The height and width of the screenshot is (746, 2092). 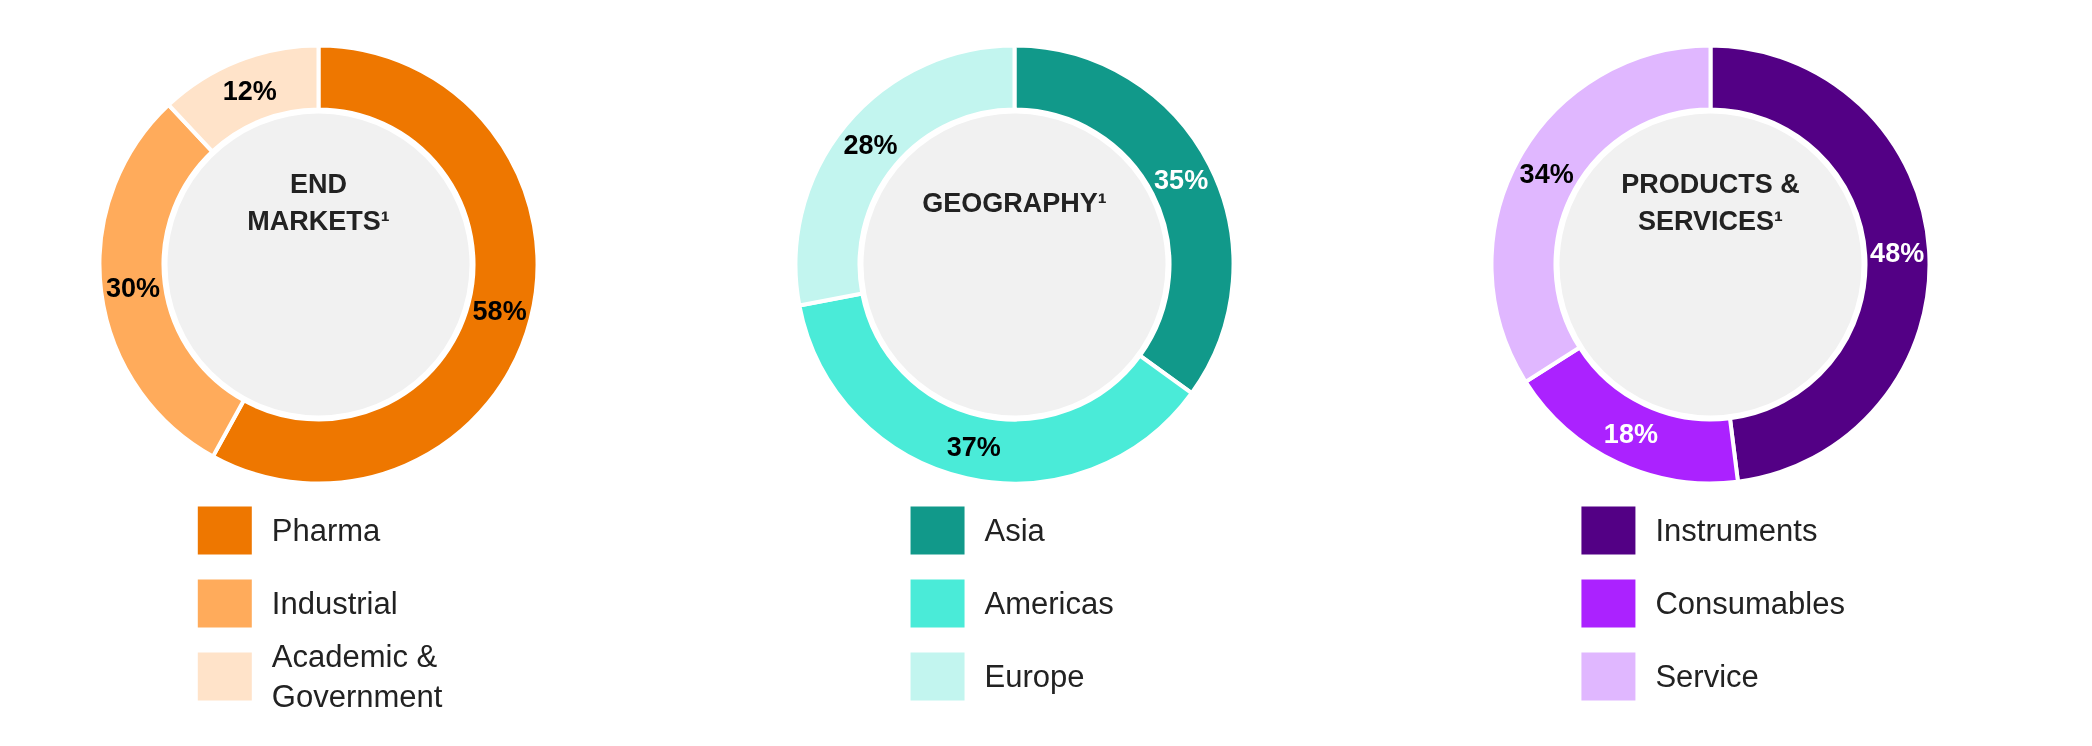 What do you see at coordinates (326, 530) in the screenshot?
I see `legend-label: Pharma` at bounding box center [326, 530].